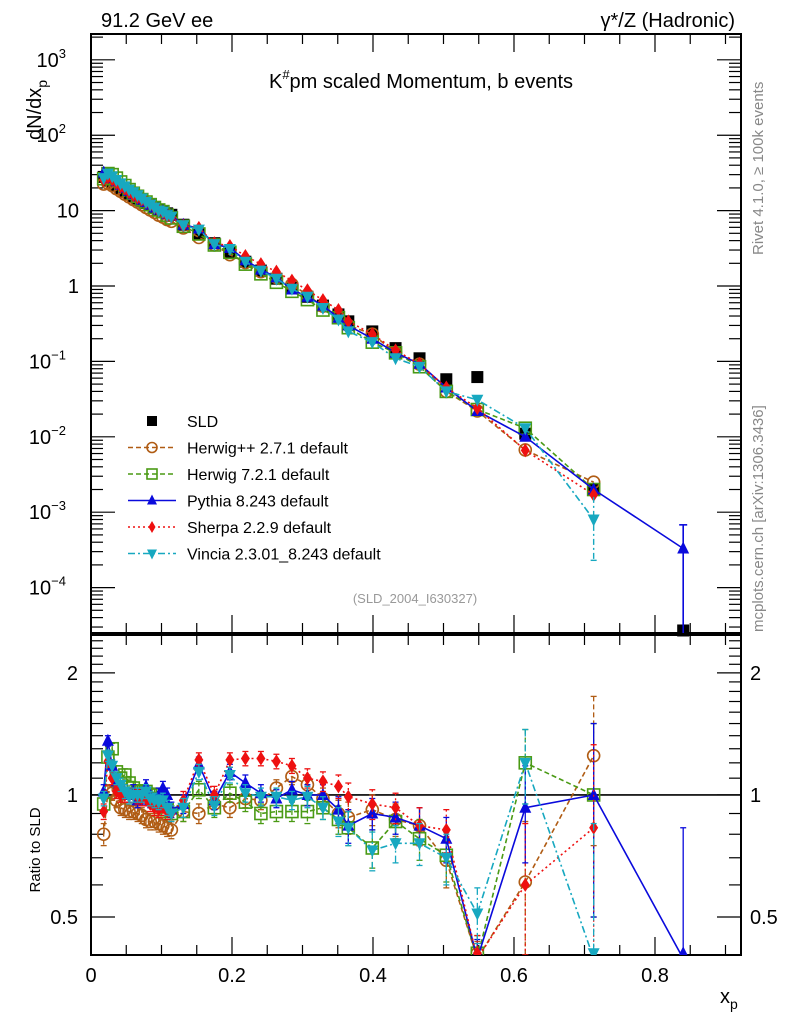 The height and width of the screenshot is (1024, 786). What do you see at coordinates (254, 555) in the screenshot?
I see `legend-item: Vincia 2.3.01_8.243 default` at bounding box center [254, 555].